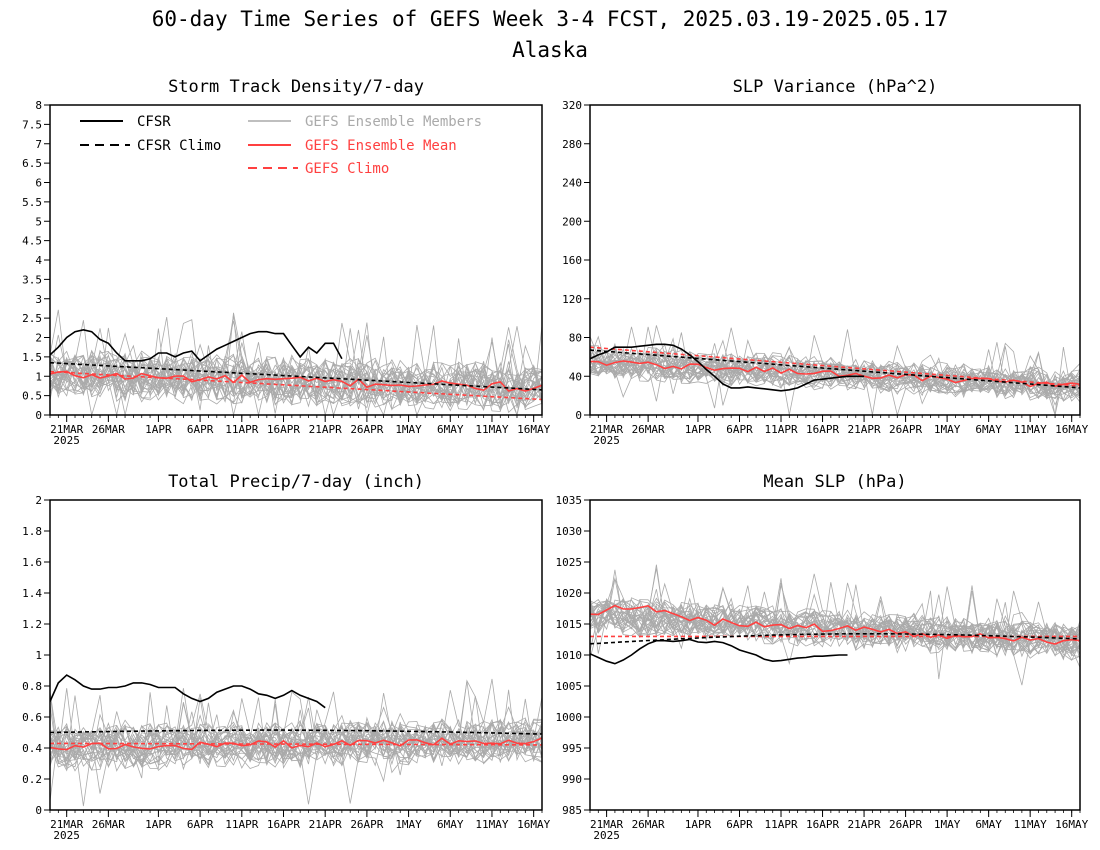 The image size is (1100, 850). What do you see at coordinates (572, 260) in the screenshot?
I see `y-tick-label: 160` at bounding box center [572, 260].